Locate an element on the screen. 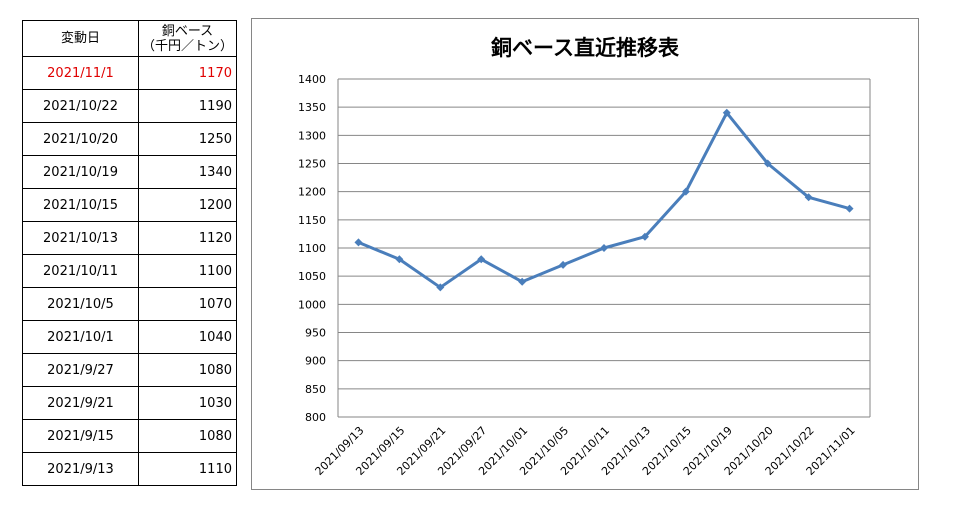  table-row: 2021/11/1 1170 is located at coordinates (129, 73).